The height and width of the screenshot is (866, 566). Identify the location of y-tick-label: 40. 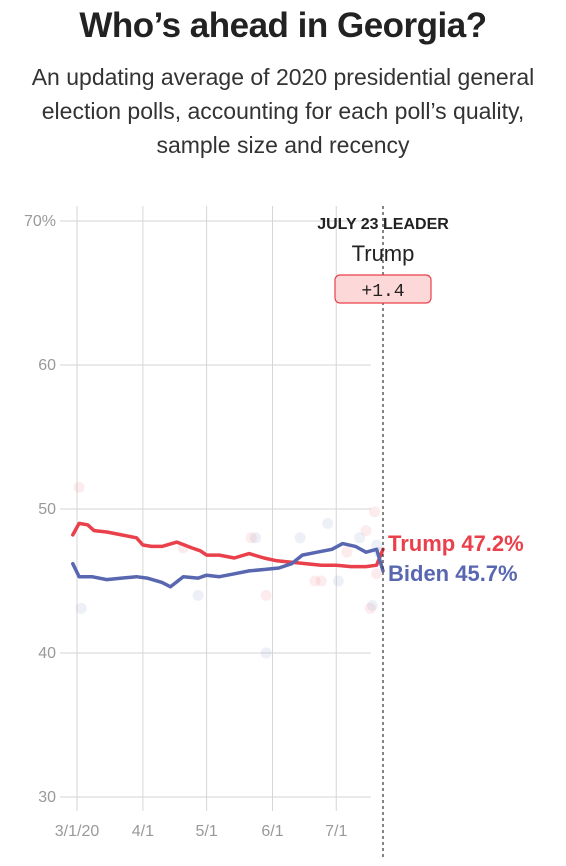
(47, 653).